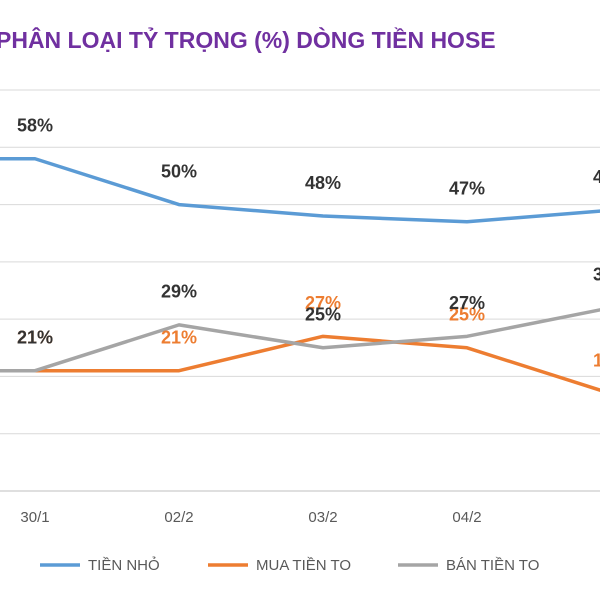  Describe the element at coordinates (596, 177) in the screenshot. I see `data-label: 49%` at that location.